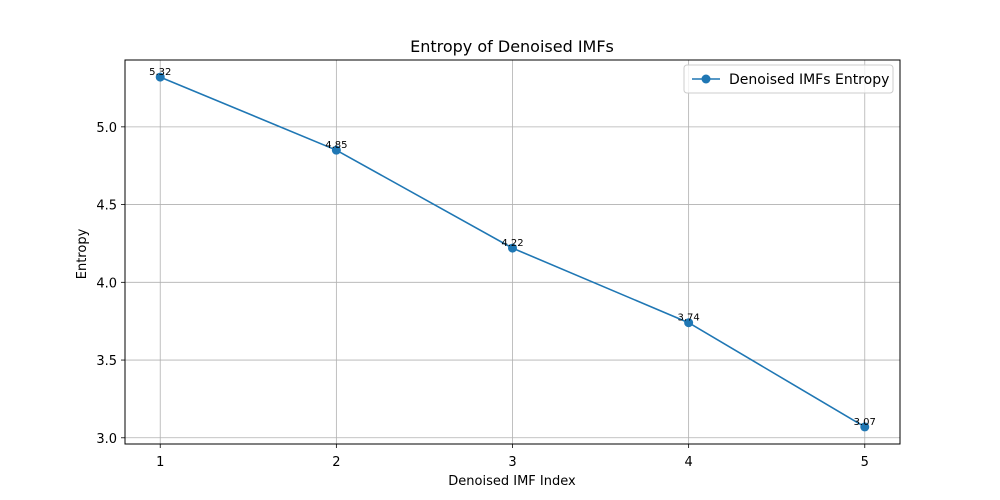 Image resolution: width=1000 pixels, height=500 pixels. Describe the element at coordinates (512, 462) in the screenshot. I see `x-tick-label: 3` at that location.